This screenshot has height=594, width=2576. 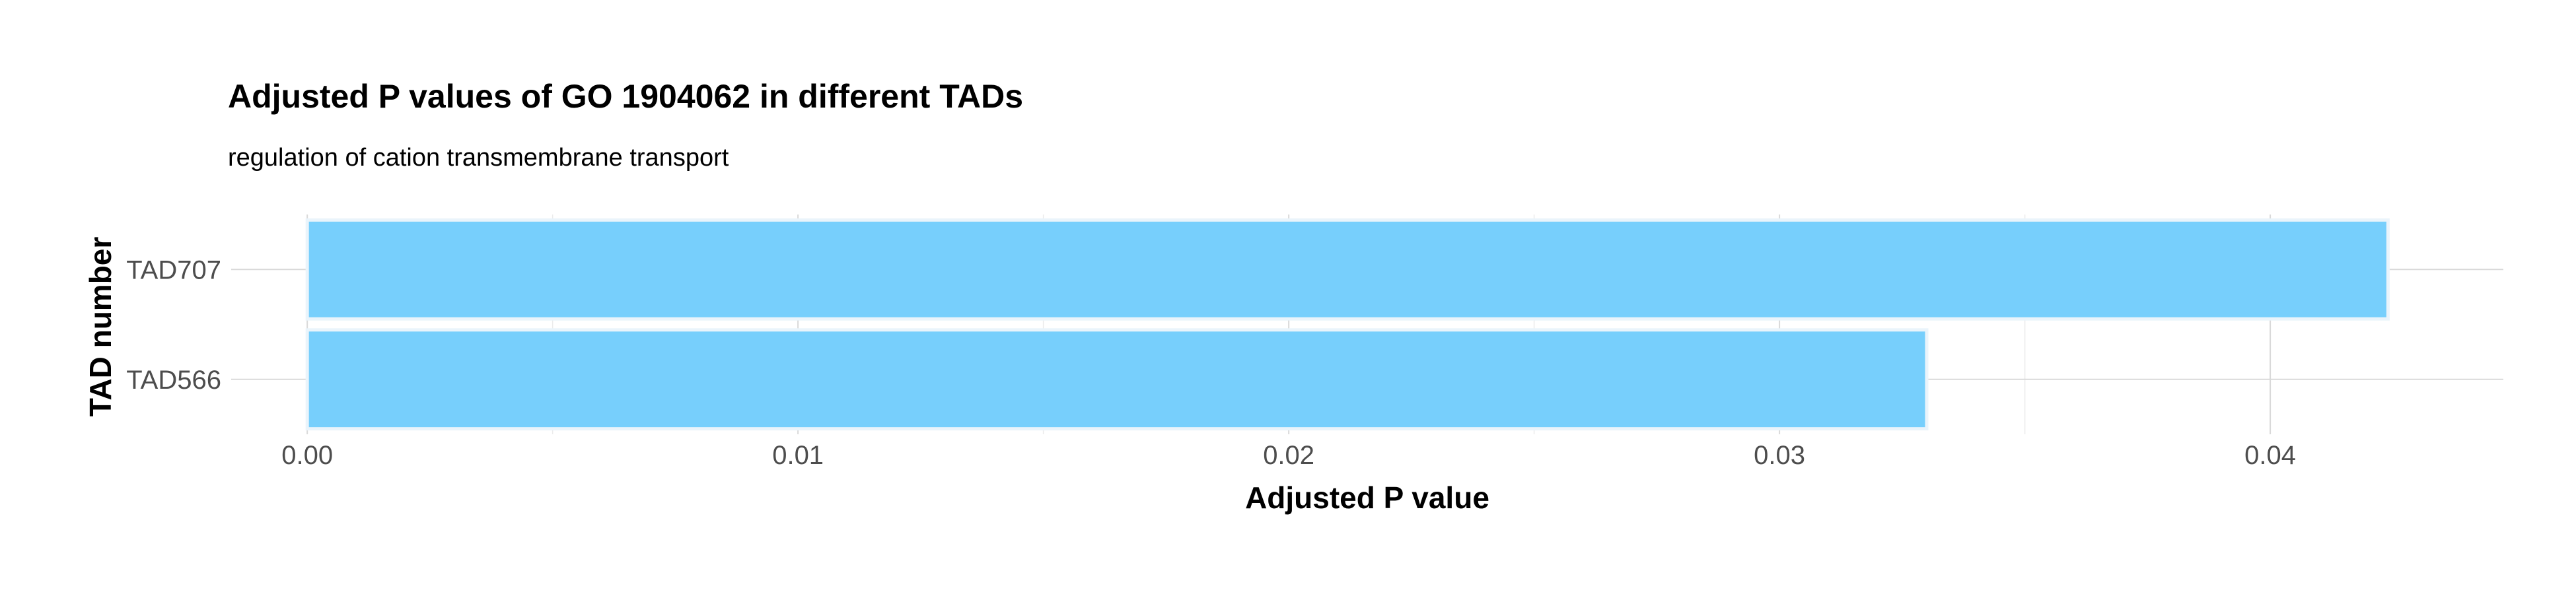 What do you see at coordinates (1779, 455) in the screenshot?
I see `x-tick-label: 0.03` at bounding box center [1779, 455].